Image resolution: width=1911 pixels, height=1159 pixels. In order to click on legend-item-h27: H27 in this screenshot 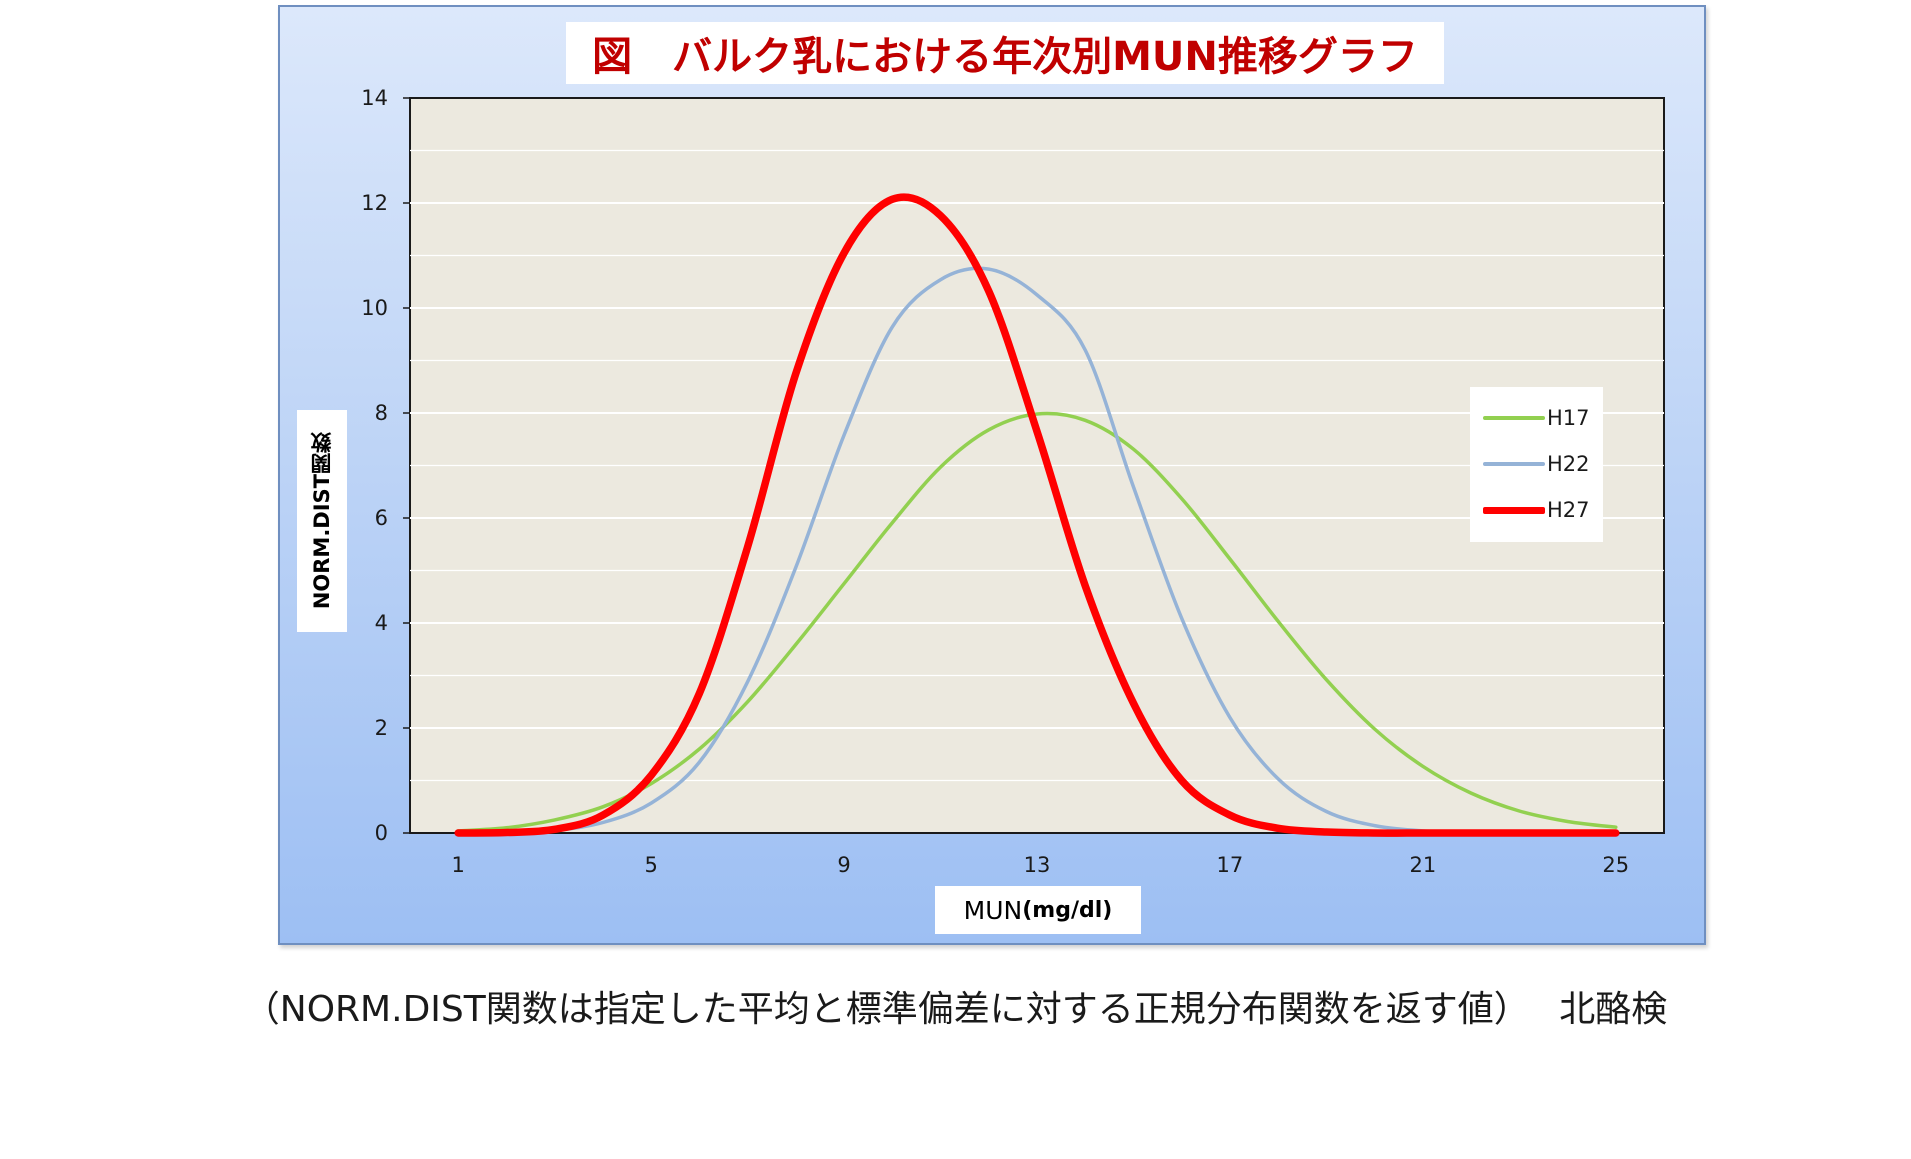, I will do `click(1536, 510)`.